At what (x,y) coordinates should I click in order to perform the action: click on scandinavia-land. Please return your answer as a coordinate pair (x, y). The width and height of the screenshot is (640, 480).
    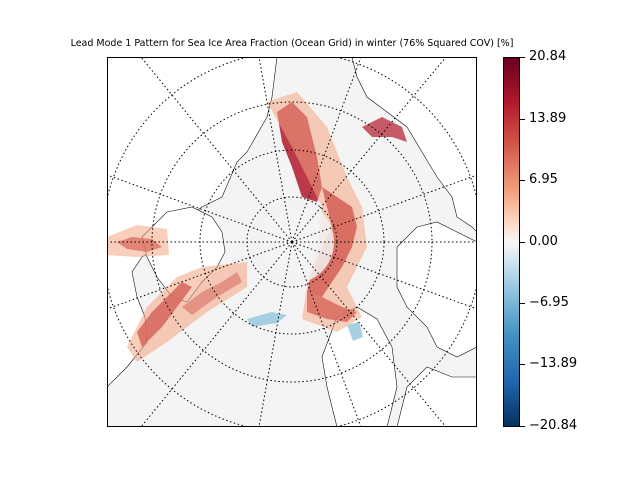
    Looking at the image, I should click on (359, 366).